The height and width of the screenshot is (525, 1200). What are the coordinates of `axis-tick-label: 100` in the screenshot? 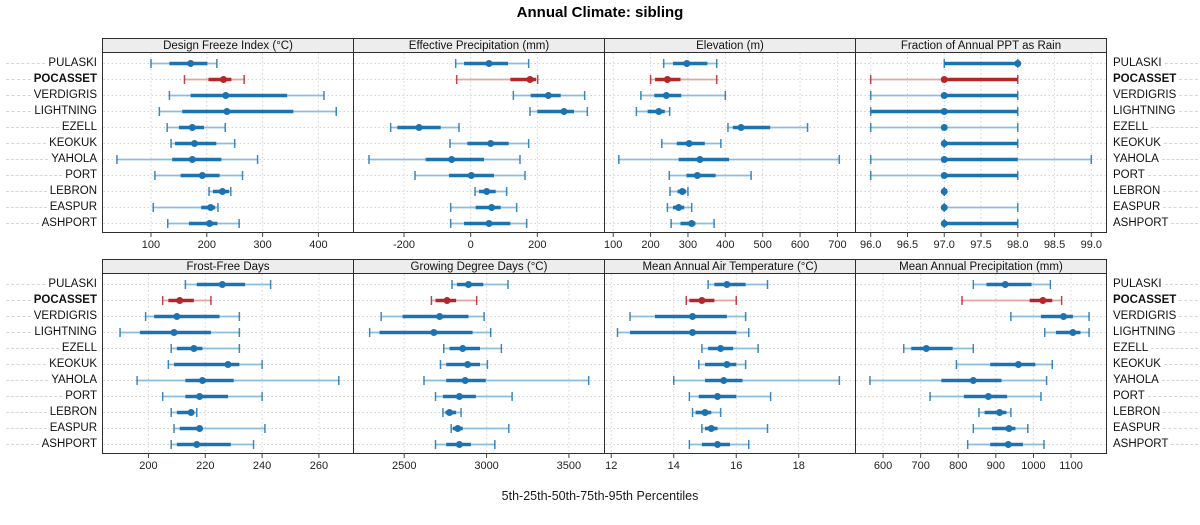 It's located at (151, 245).